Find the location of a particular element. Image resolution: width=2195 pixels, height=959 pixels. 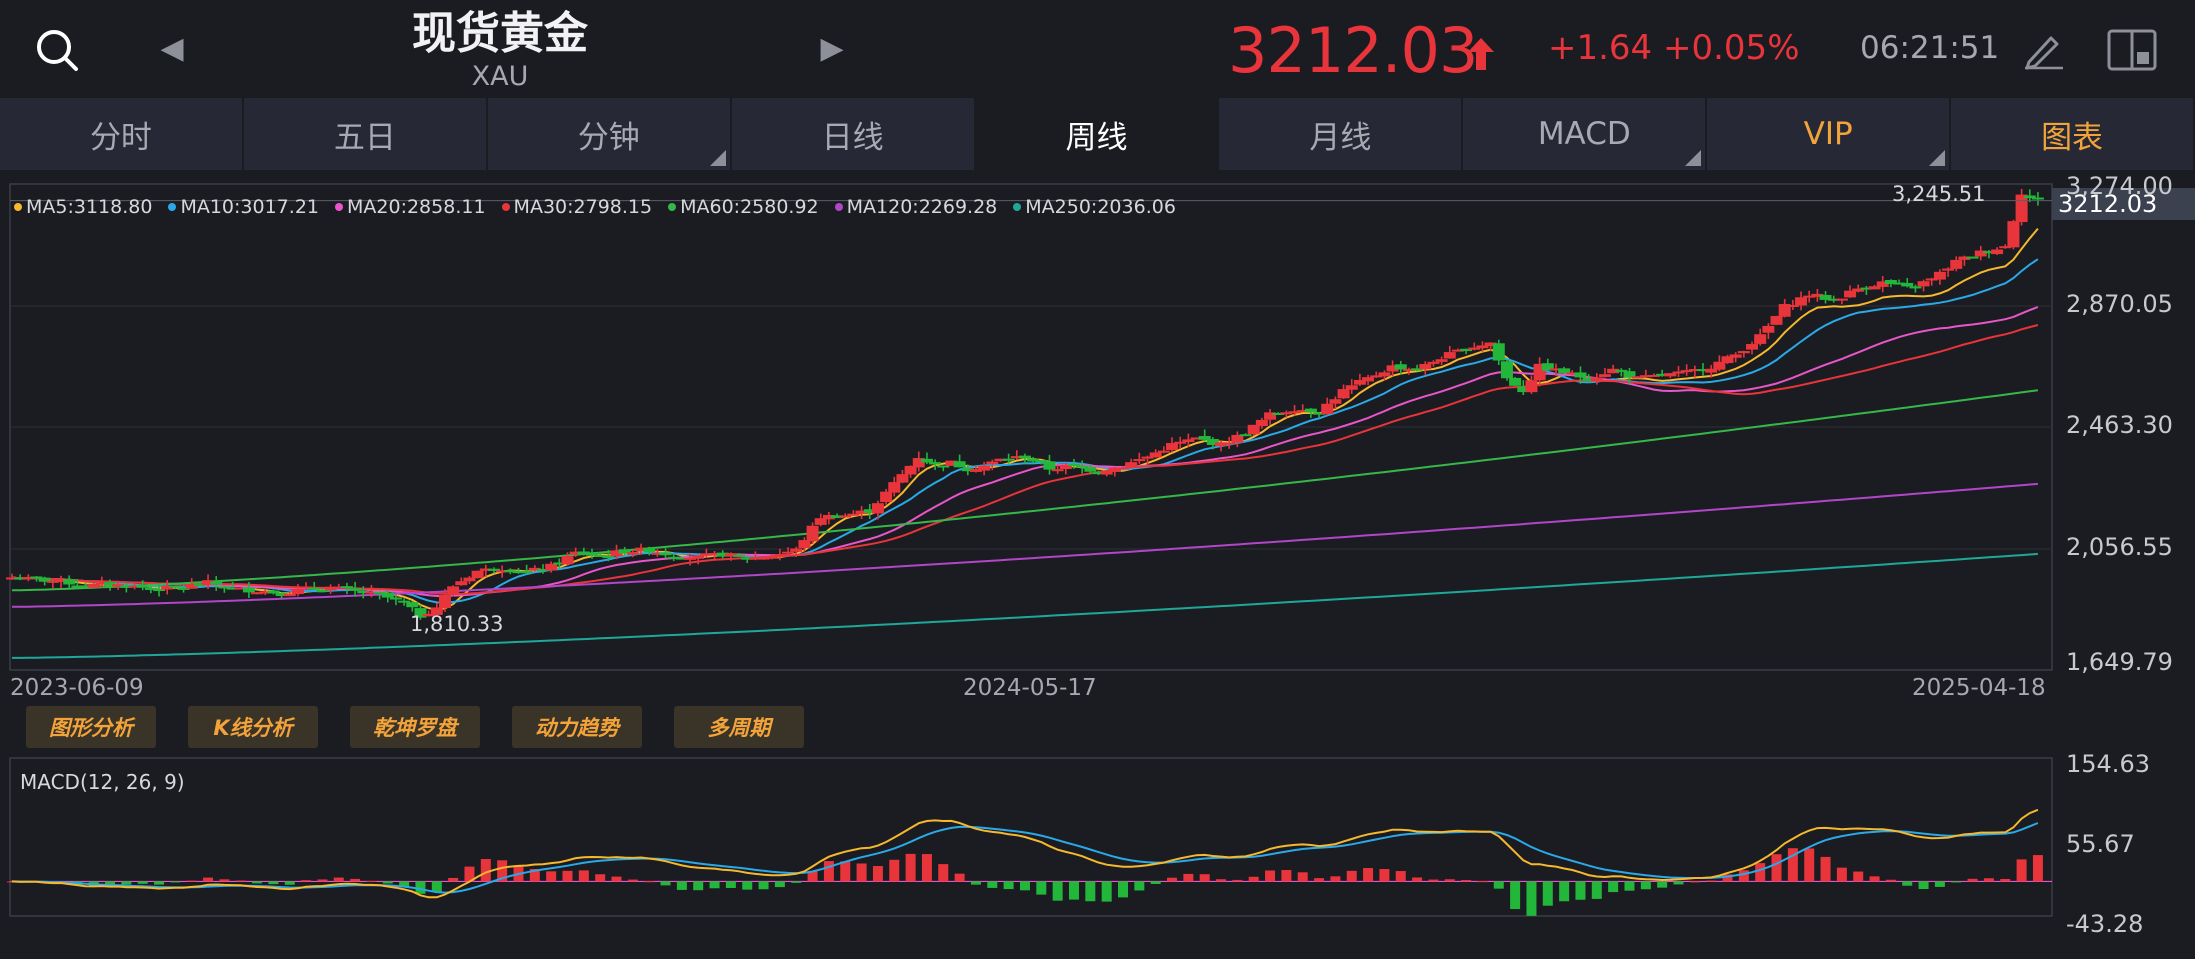

tab-5: 月线 is located at coordinates (1341, 134).